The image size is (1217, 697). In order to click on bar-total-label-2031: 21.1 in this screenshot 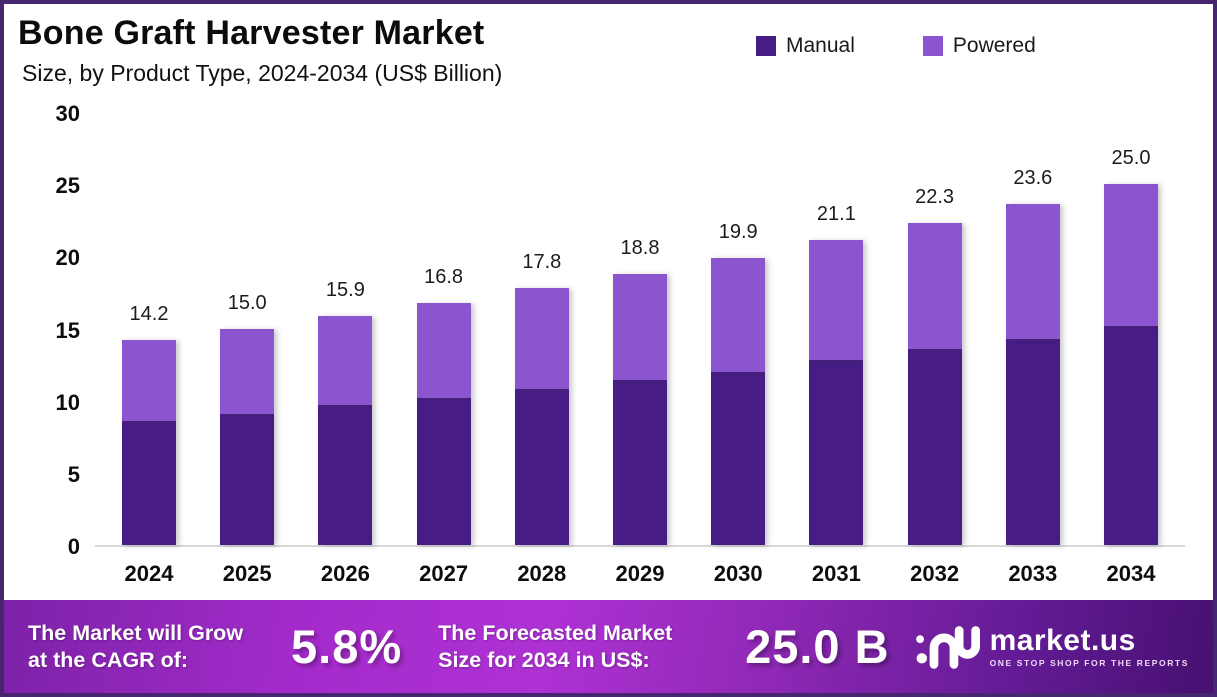, I will do `click(836, 214)`.